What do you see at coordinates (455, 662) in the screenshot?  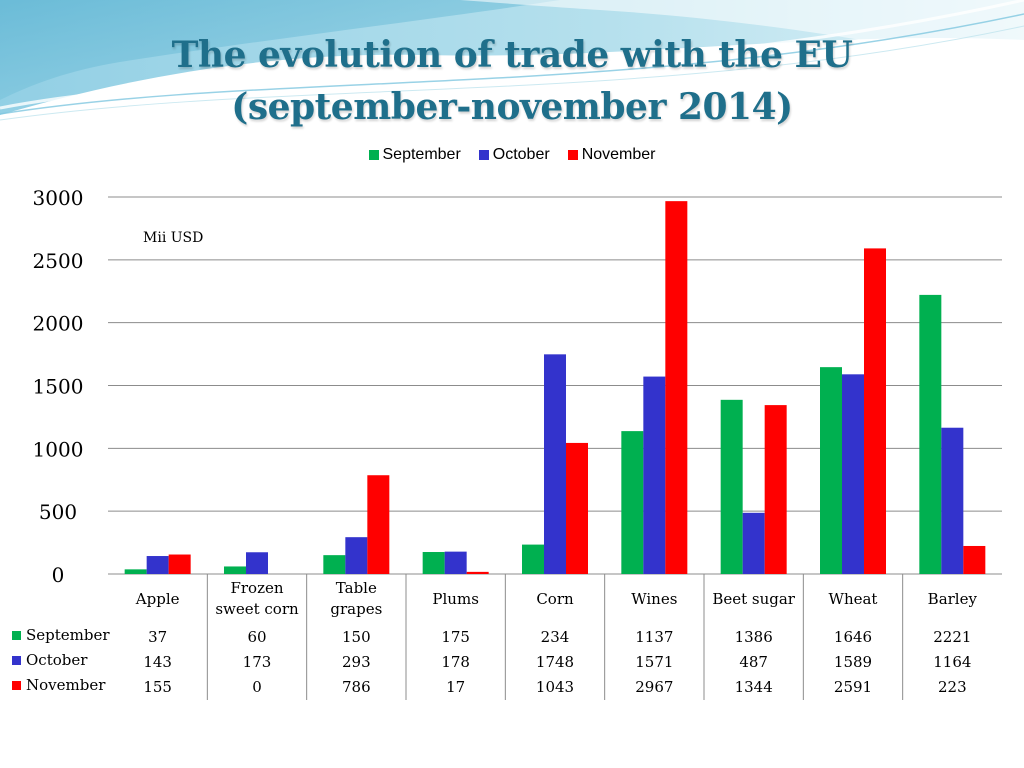 I see `table-value: 178` at bounding box center [455, 662].